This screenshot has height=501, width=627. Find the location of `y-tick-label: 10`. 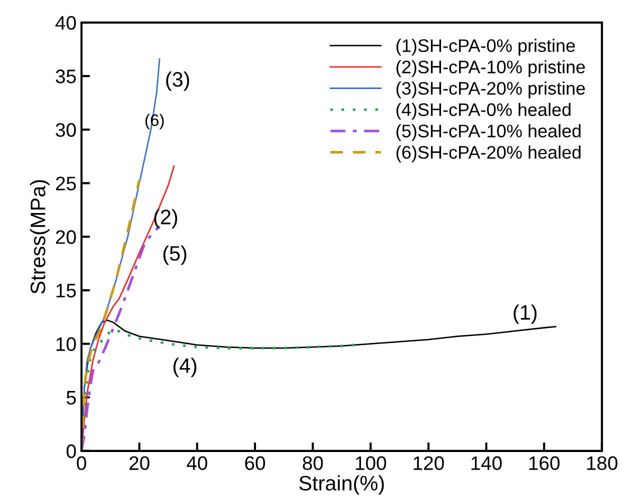

y-tick-label: 10 is located at coordinates (66, 344).